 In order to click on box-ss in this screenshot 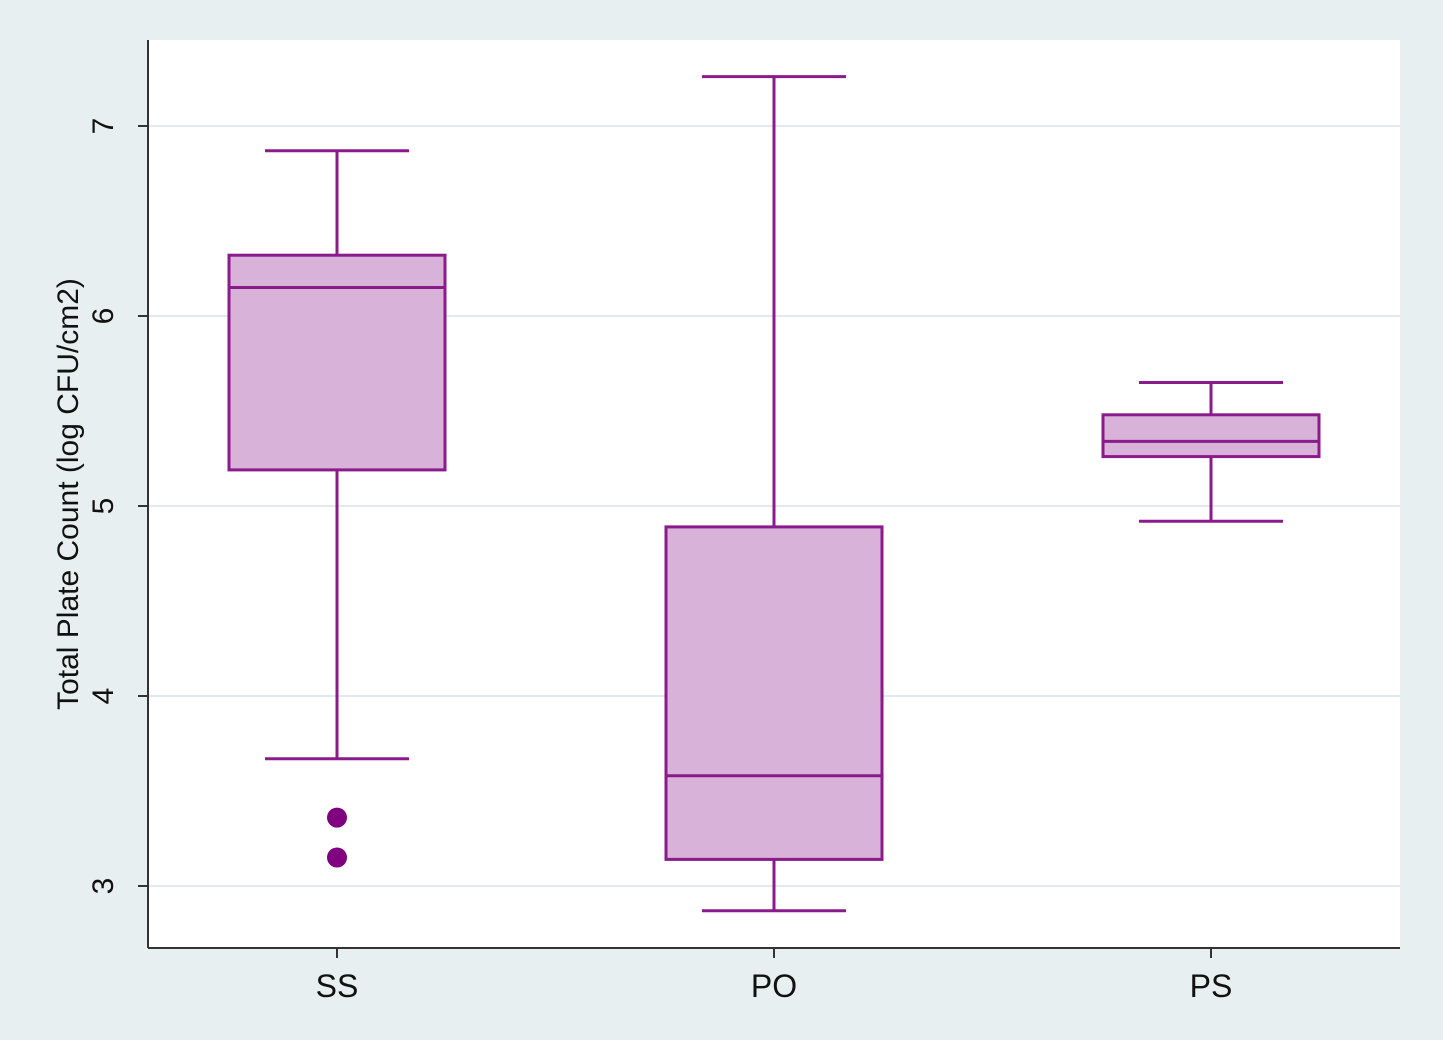, I will do `click(337, 508)`.